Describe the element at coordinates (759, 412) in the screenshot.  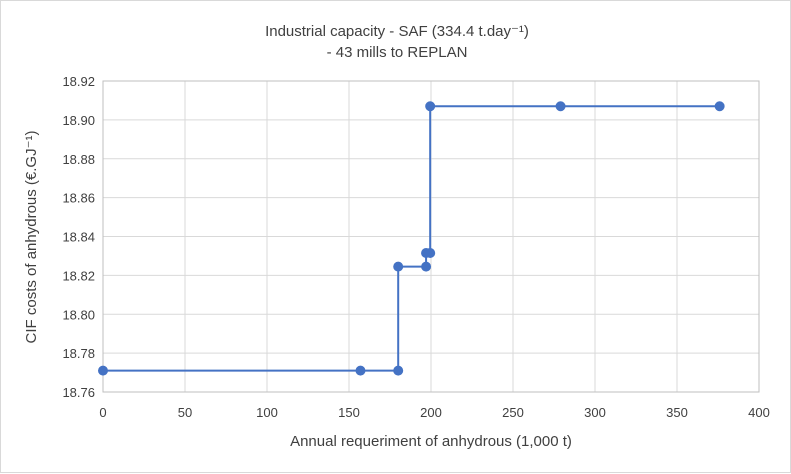
I see `x-tick-label: 400` at that location.